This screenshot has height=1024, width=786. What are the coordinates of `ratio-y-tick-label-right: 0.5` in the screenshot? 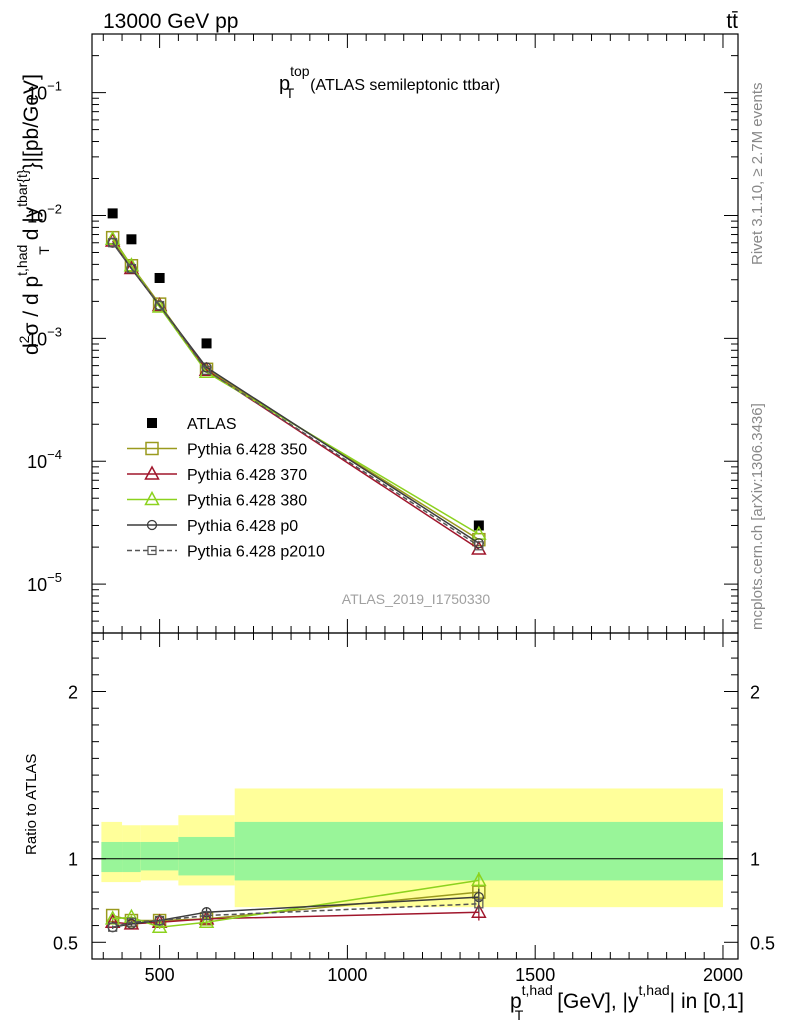 It's located at (762, 943).